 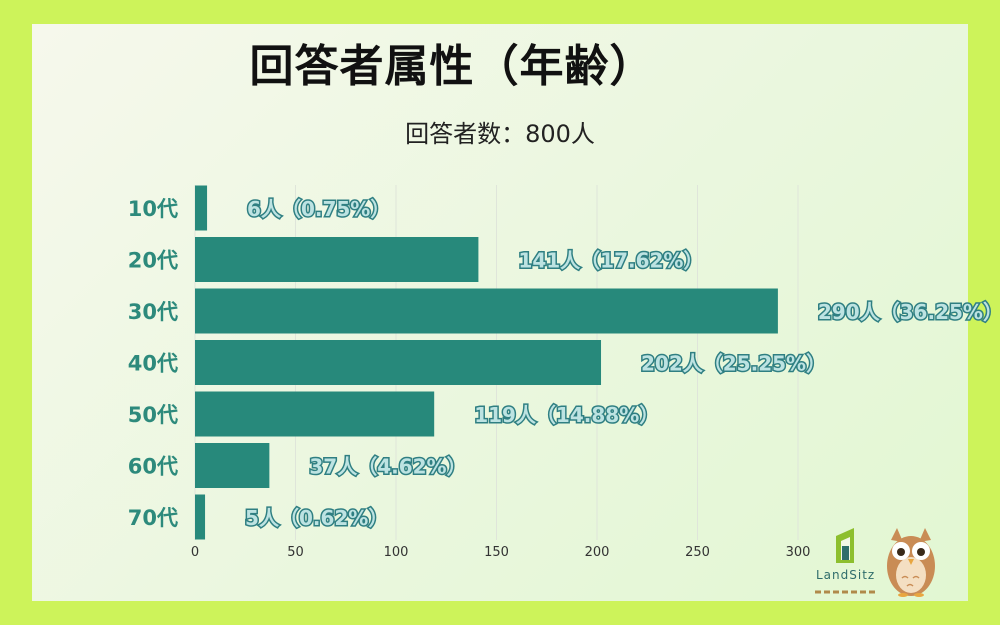 I want to click on category-label: 50代, so click(x=153, y=415).